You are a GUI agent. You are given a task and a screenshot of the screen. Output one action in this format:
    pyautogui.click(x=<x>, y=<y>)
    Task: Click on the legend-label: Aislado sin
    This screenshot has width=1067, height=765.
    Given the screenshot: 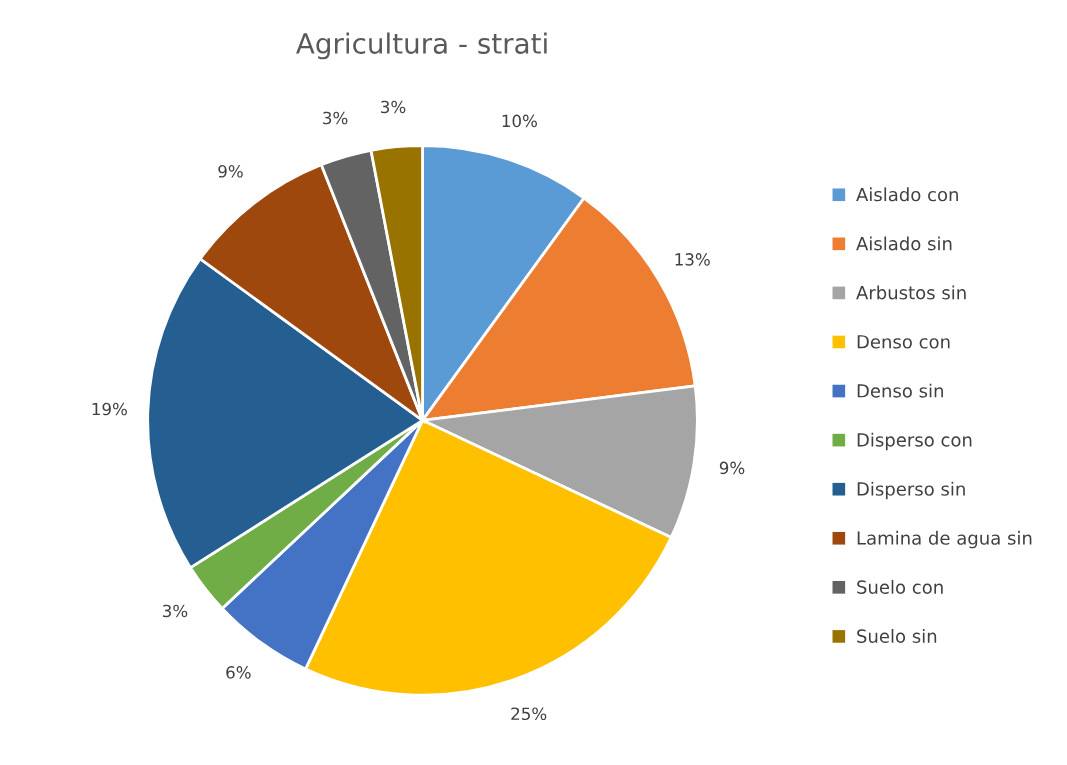 What is the action you would take?
    pyautogui.click(x=904, y=243)
    